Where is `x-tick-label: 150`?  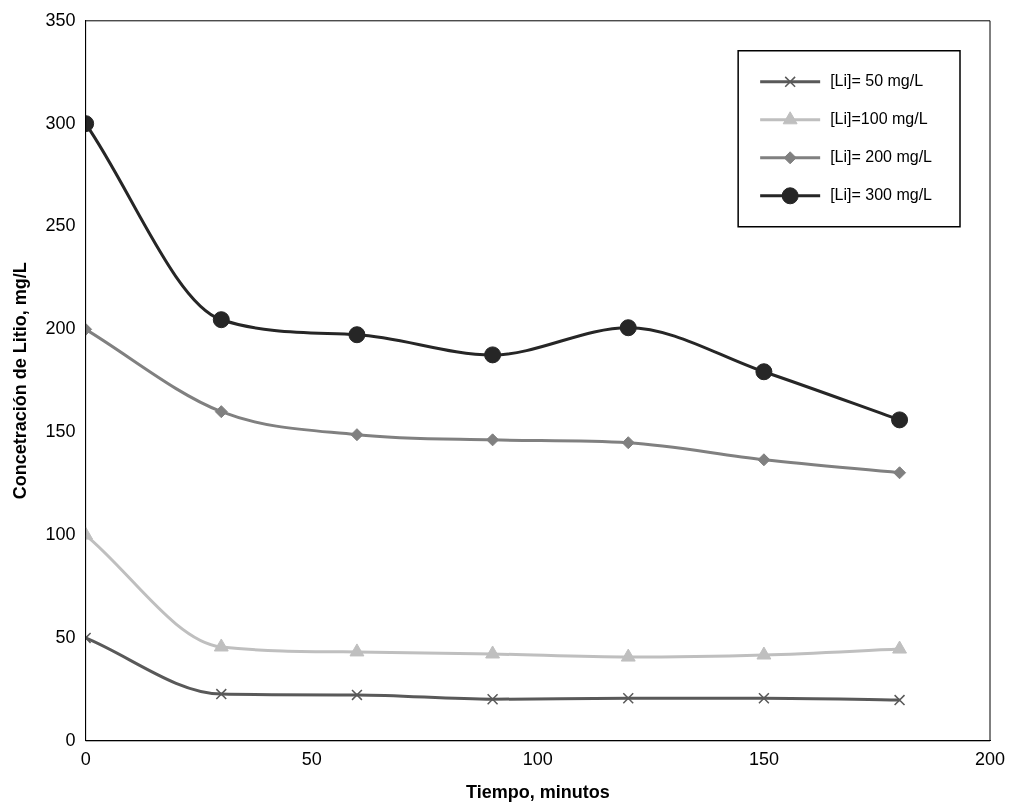
x-tick-label: 150 is located at coordinates (763, 758).